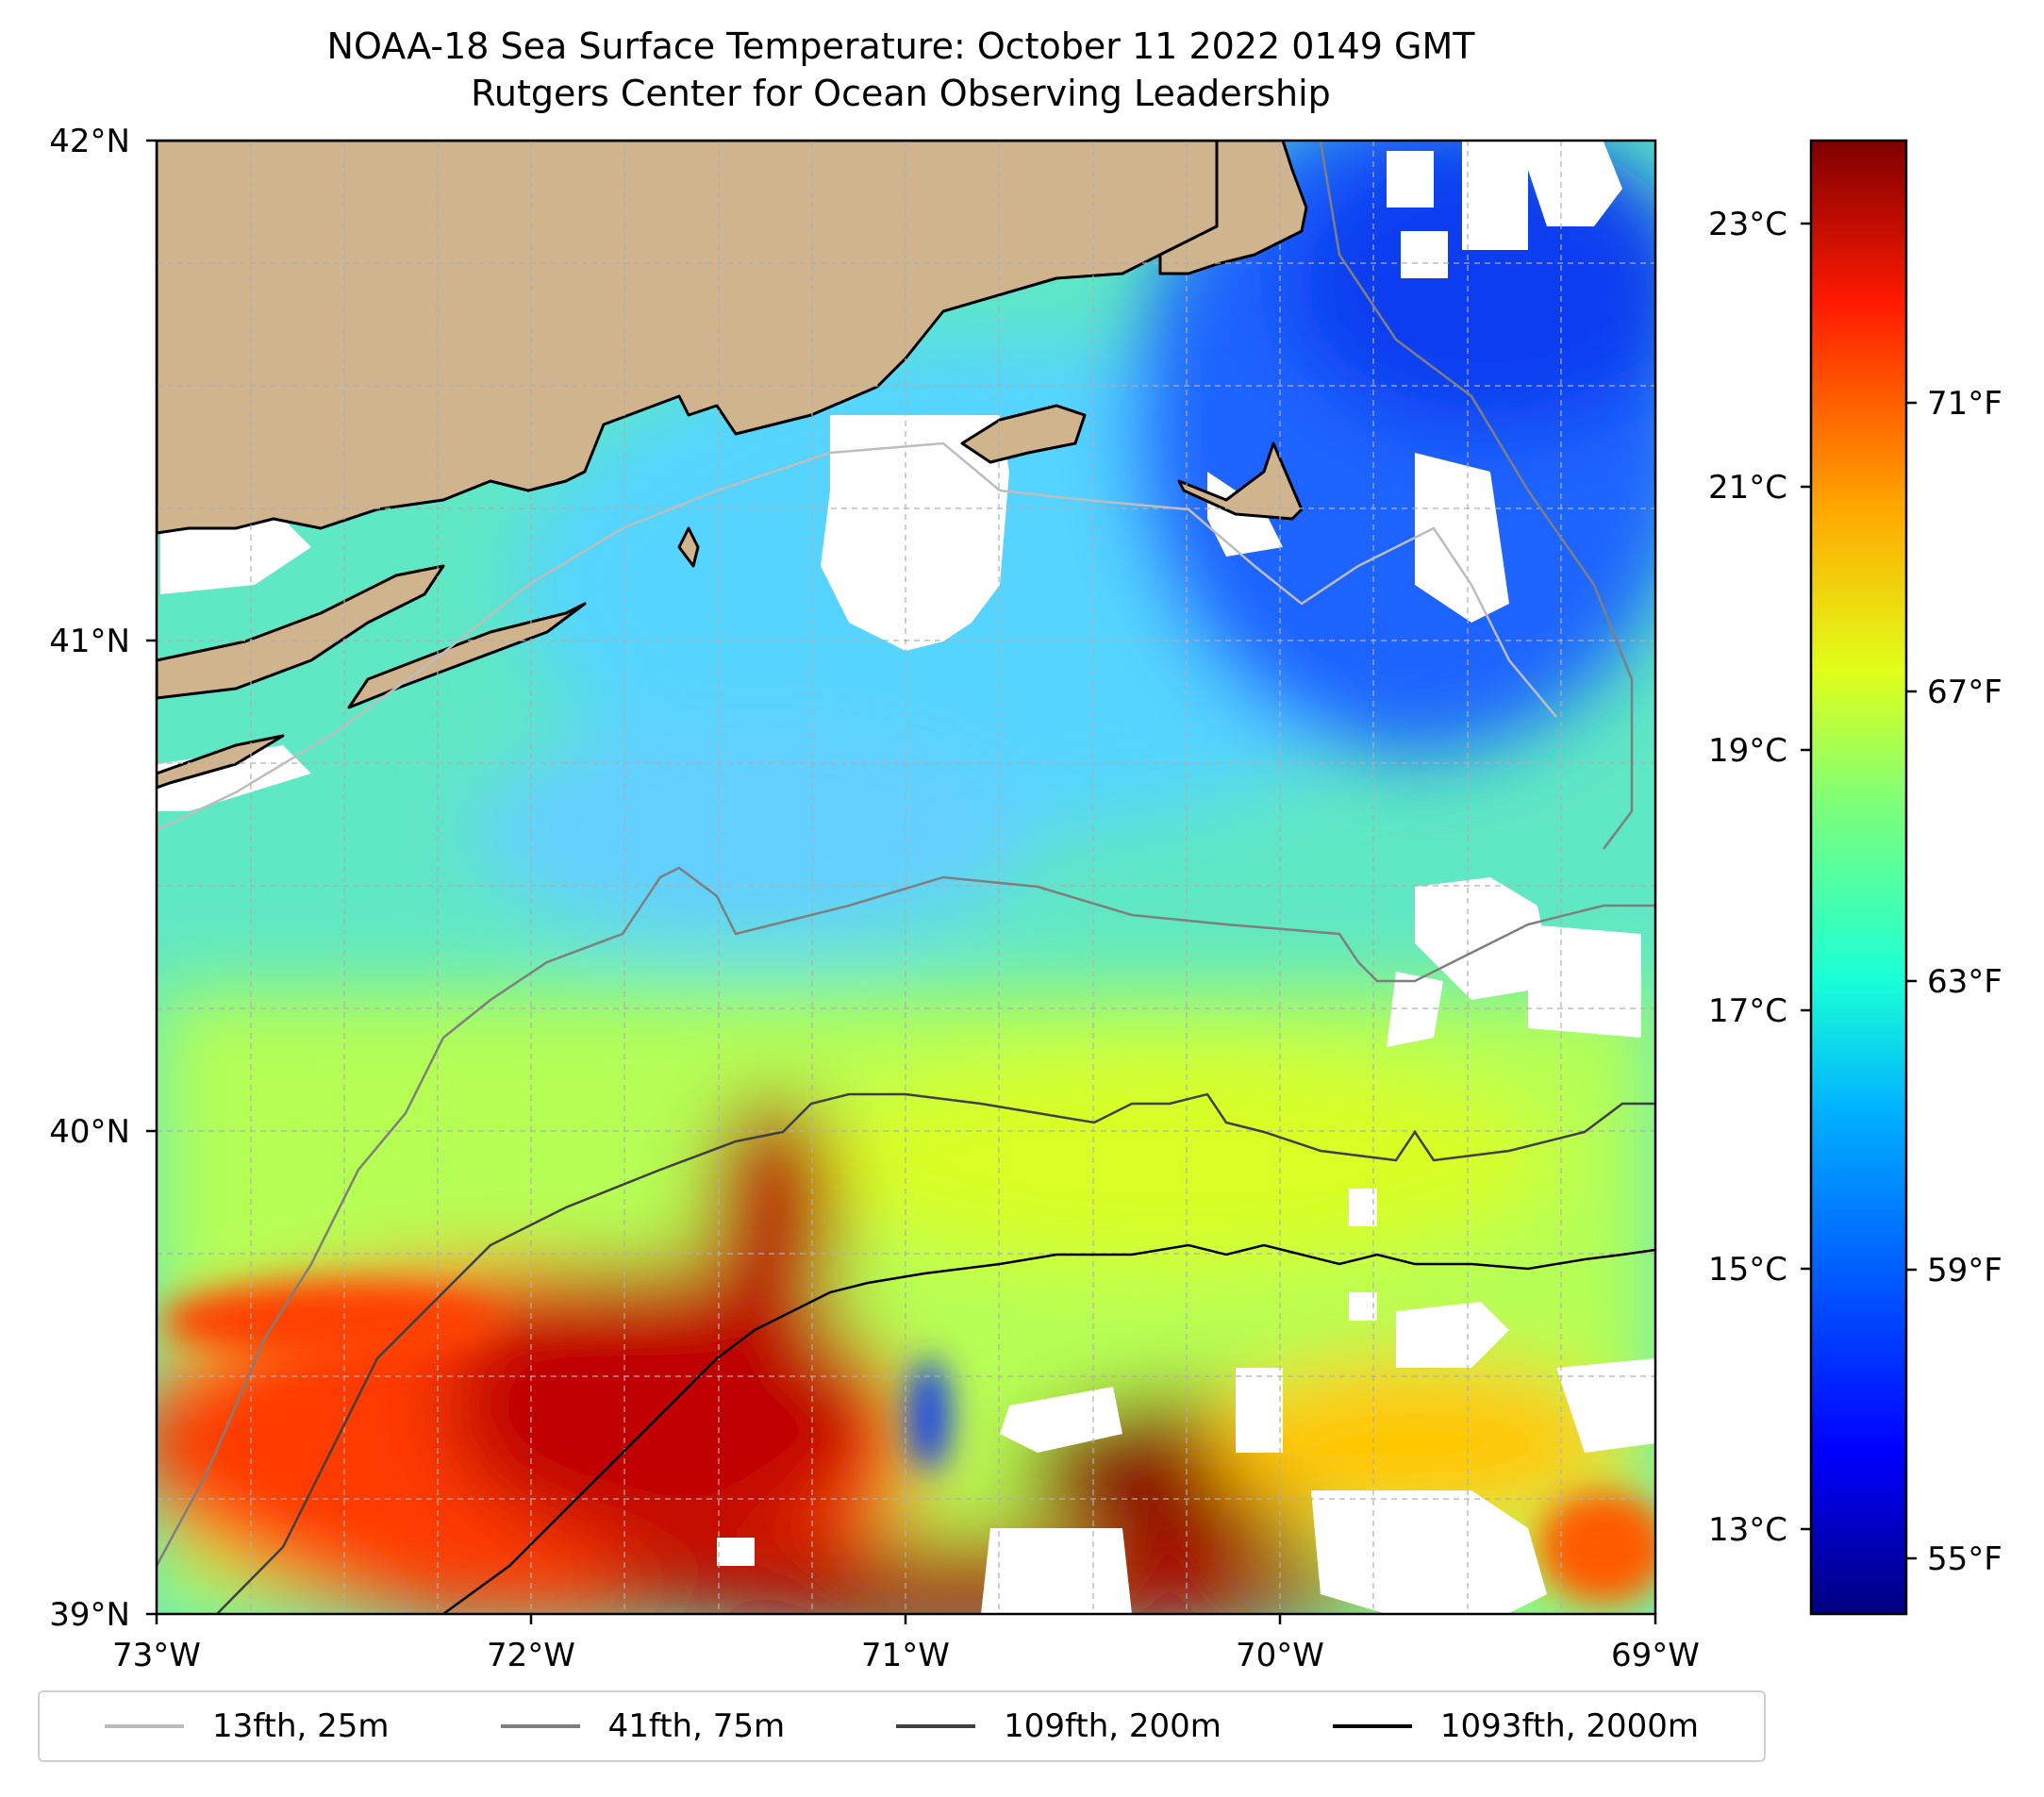 This screenshot has height=1797, width=2044. I want to click on legend-label-75m: 41fth, 75m, so click(696, 1726).